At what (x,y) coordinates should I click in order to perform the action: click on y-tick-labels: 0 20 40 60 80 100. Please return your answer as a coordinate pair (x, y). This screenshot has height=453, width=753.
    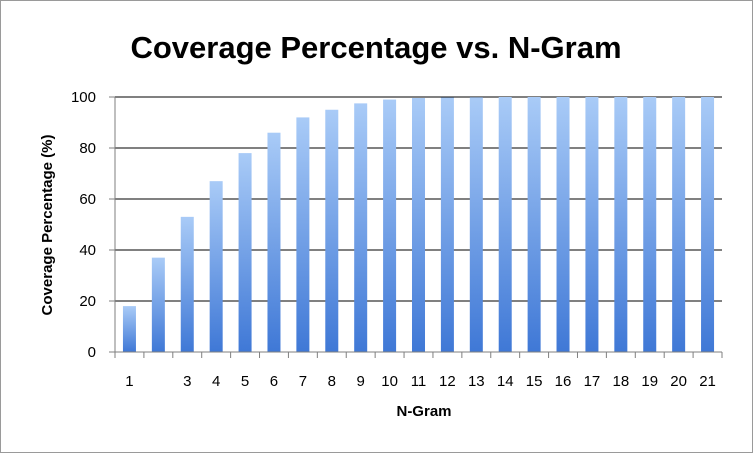
    Looking at the image, I should click on (83, 225).